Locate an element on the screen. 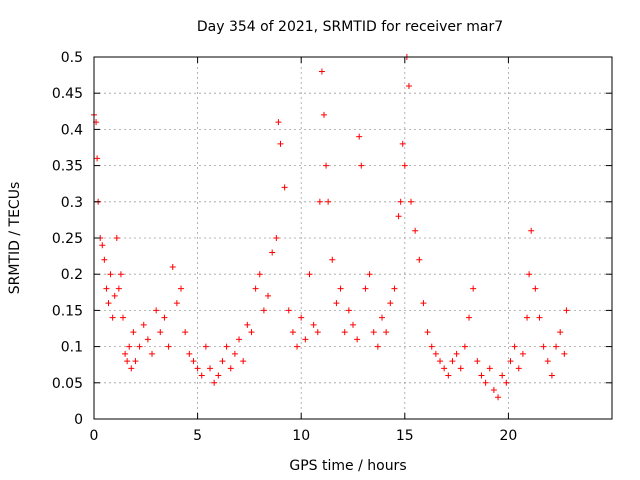 The height and width of the screenshot is (480, 640). y-tick-label: 0.25 is located at coordinates (67, 239).